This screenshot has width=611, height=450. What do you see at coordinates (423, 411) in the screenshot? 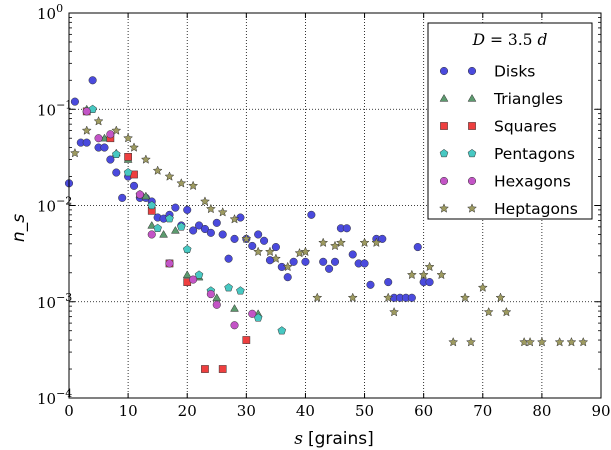
I see `x-tick-label: 60` at bounding box center [423, 411].